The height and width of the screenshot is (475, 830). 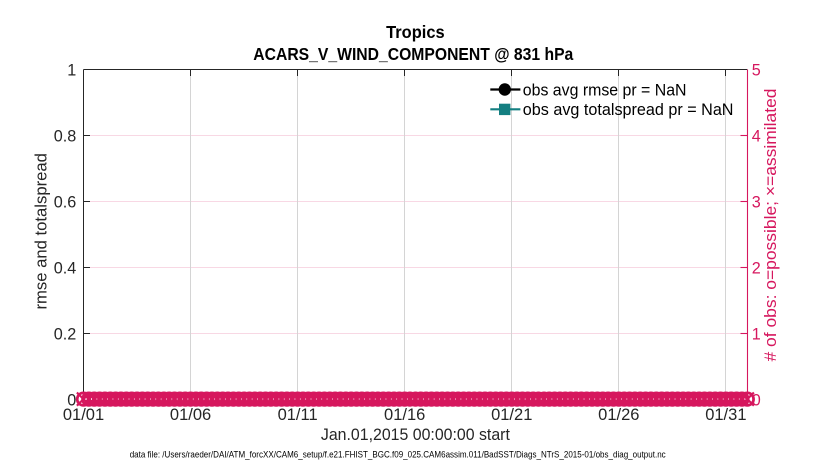 I want to click on svg-text: obs avg rmse pr = NaN, so click(x=605, y=90).